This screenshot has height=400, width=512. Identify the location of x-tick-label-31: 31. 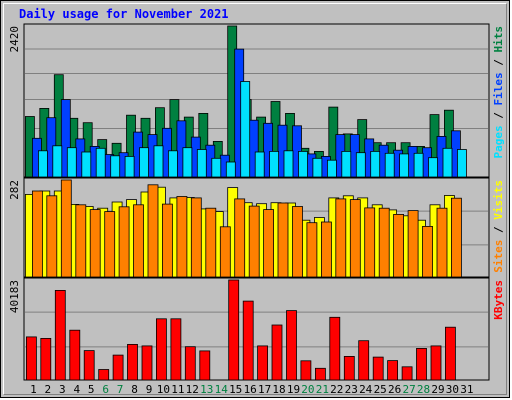
(466, 389).